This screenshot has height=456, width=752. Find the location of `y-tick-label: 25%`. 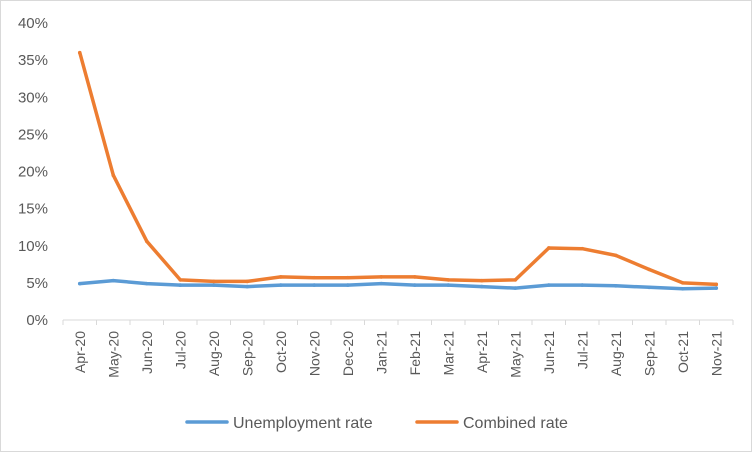

y-tick-label: 25% is located at coordinates (33, 134).